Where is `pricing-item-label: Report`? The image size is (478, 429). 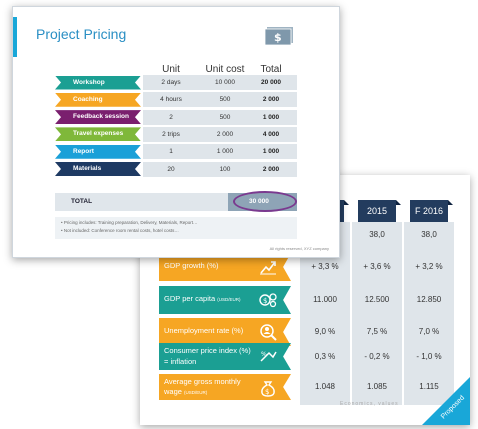
pricing-item-label: Report is located at coordinates (98, 151).